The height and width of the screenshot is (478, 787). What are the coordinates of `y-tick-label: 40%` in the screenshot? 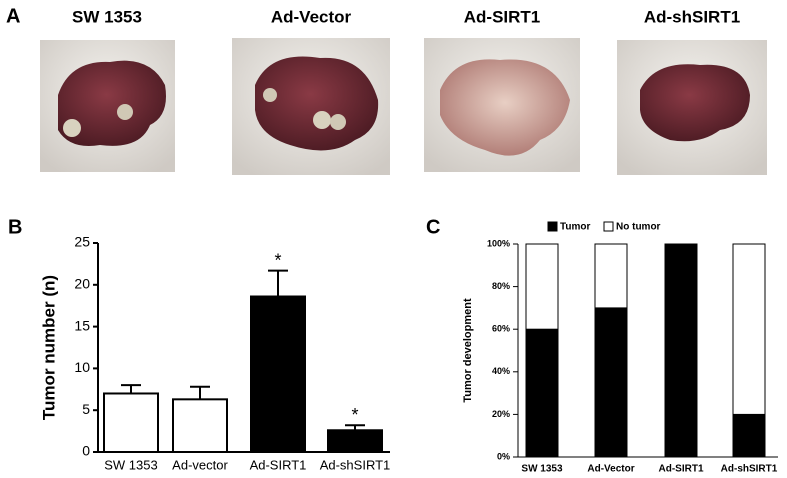 It's located at (501, 371).